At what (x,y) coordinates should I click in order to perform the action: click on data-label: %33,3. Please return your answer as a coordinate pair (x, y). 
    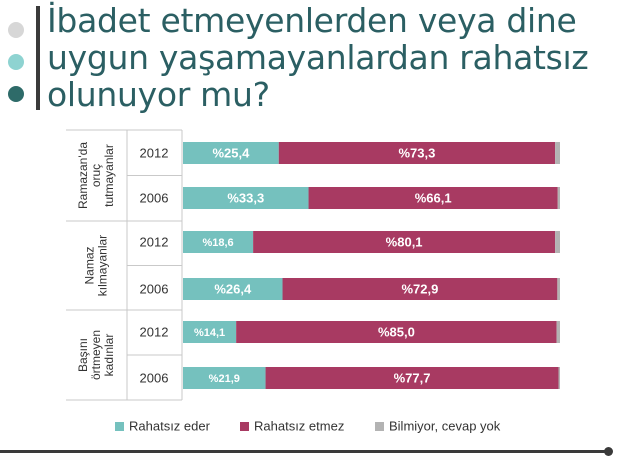
    Looking at the image, I should click on (245, 197).